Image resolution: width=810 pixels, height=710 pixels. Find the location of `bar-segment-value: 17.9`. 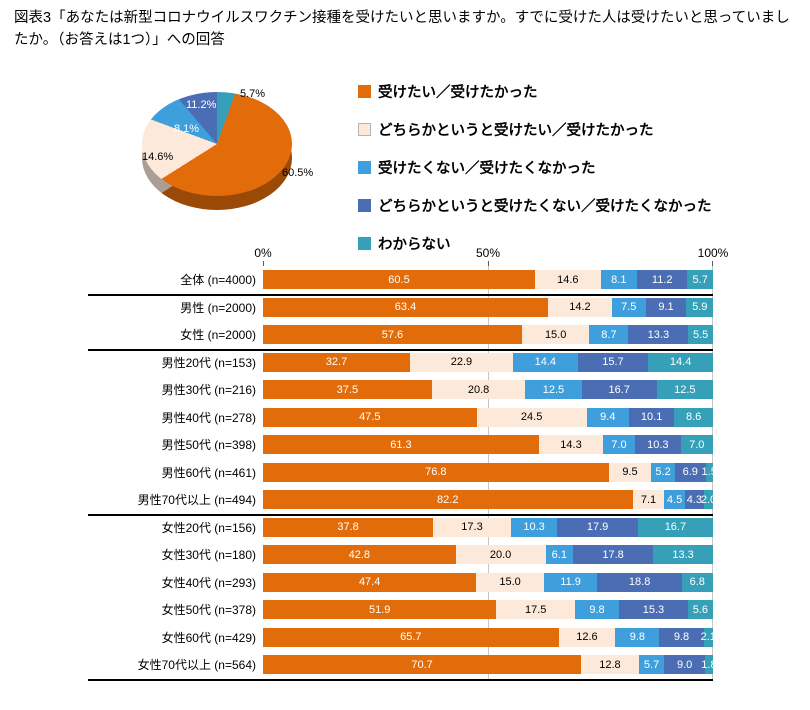

bar-segment-value: 17.9 is located at coordinates (597, 527).